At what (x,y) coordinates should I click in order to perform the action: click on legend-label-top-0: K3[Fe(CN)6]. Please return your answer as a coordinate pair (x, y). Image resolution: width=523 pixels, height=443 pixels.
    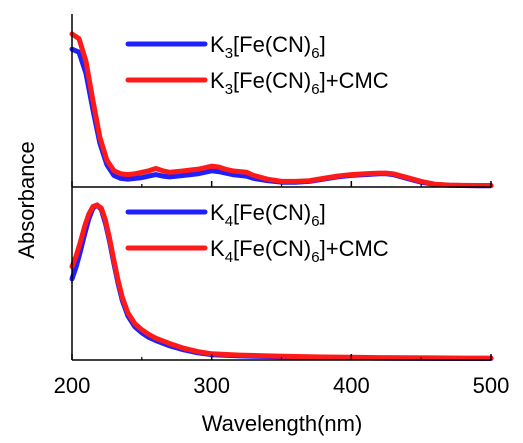
    Looking at the image, I should click on (268, 47).